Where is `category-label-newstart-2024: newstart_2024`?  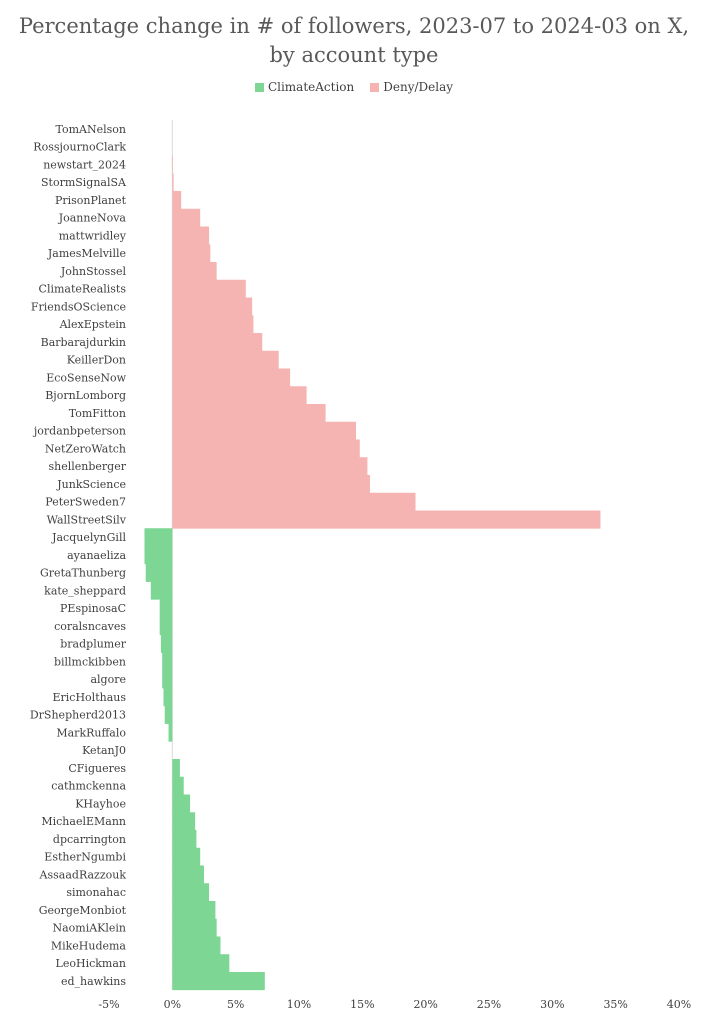 category-label-newstart-2024: newstart_2024 is located at coordinates (84, 164).